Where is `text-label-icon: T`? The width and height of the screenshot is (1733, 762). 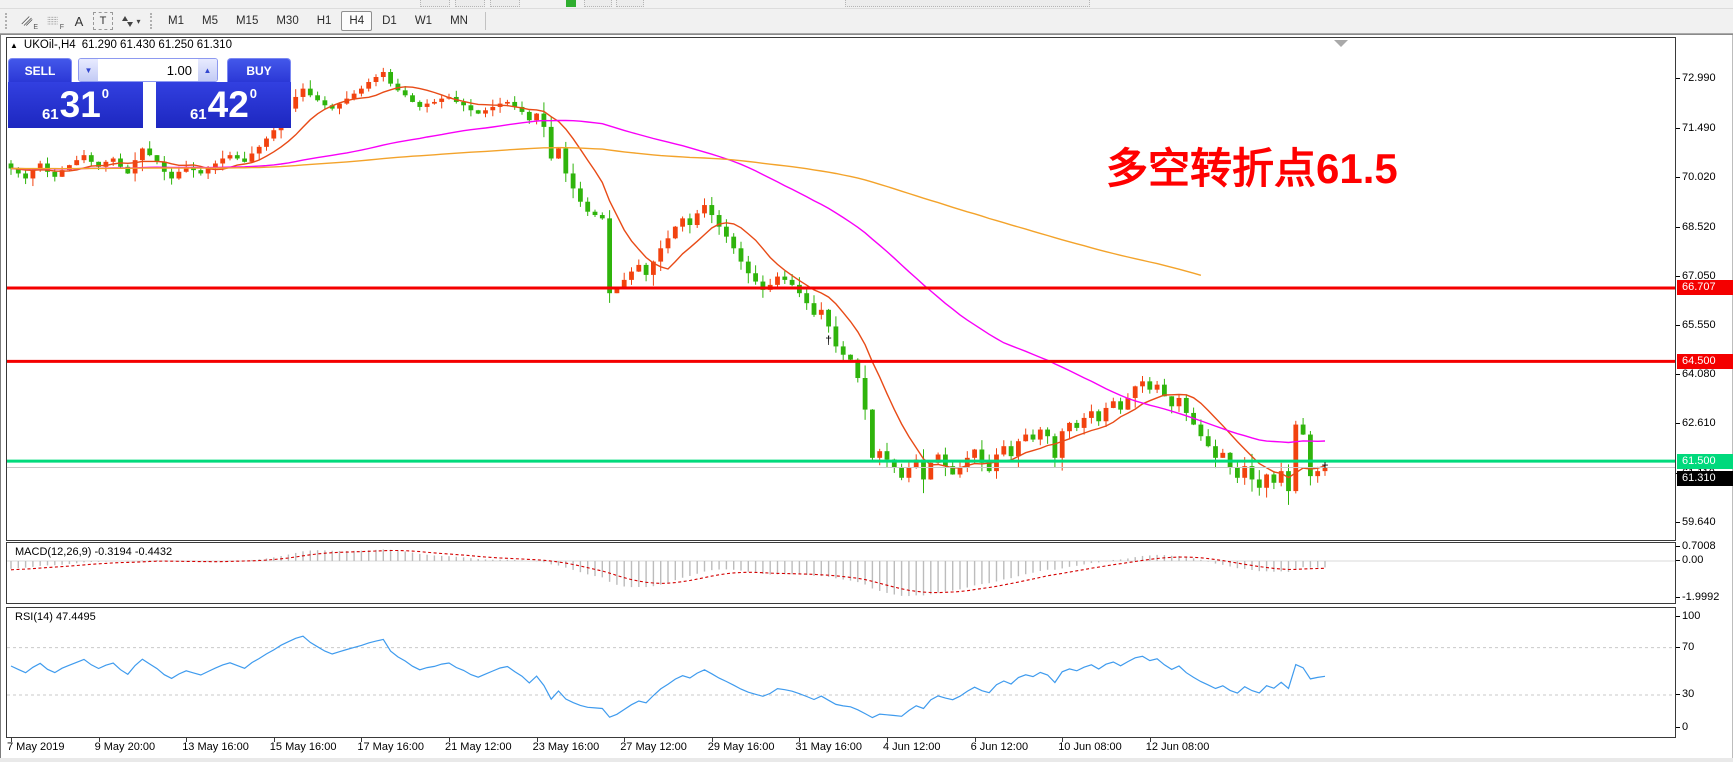
text-label-icon: T is located at coordinates (103, 21).